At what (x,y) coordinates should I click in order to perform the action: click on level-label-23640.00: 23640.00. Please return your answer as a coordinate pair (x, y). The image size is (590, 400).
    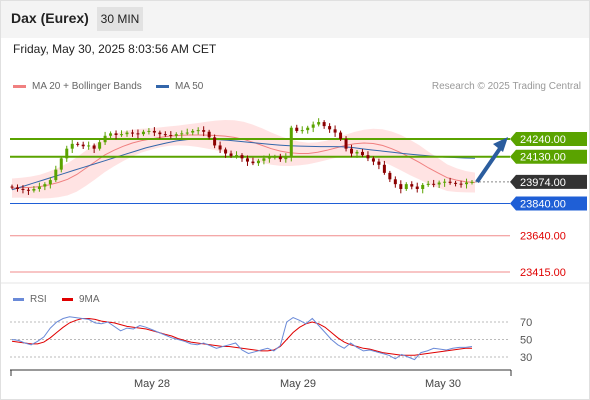
    Looking at the image, I should click on (543, 237).